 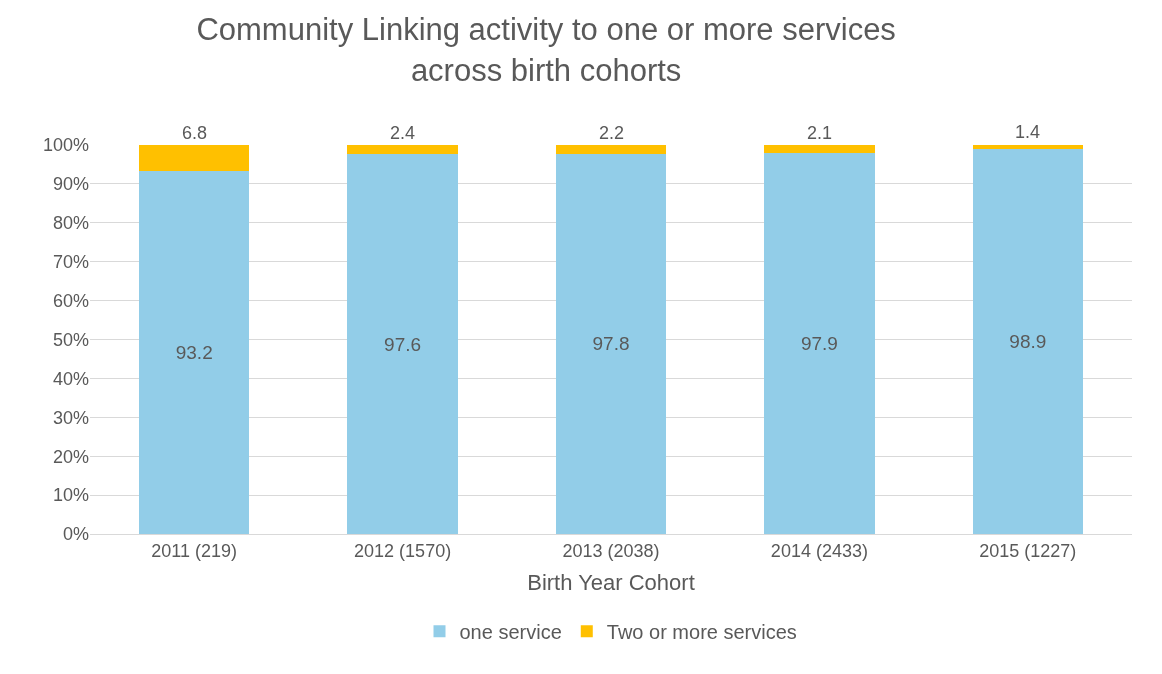 I want to click on x-tick-label: 2014 (2433), so click(x=819, y=550).